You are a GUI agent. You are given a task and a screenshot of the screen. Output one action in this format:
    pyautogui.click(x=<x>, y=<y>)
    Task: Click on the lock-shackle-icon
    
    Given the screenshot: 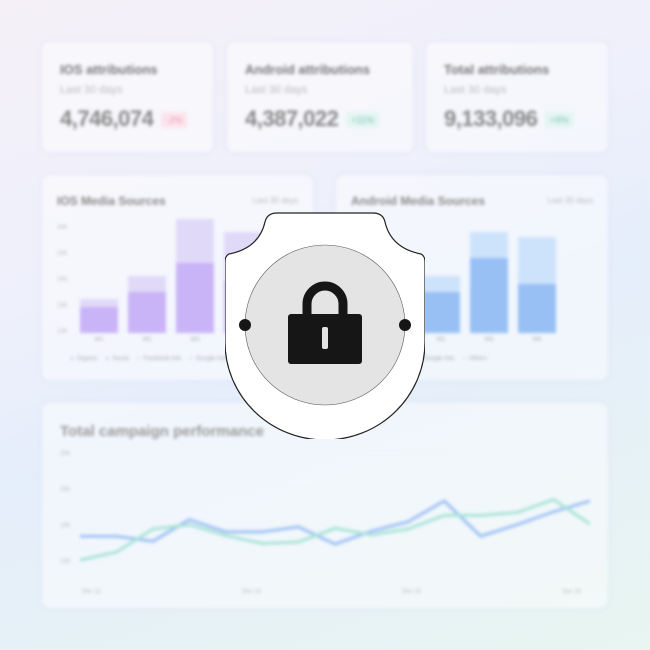 What is the action you would take?
    pyautogui.click(x=325, y=297)
    